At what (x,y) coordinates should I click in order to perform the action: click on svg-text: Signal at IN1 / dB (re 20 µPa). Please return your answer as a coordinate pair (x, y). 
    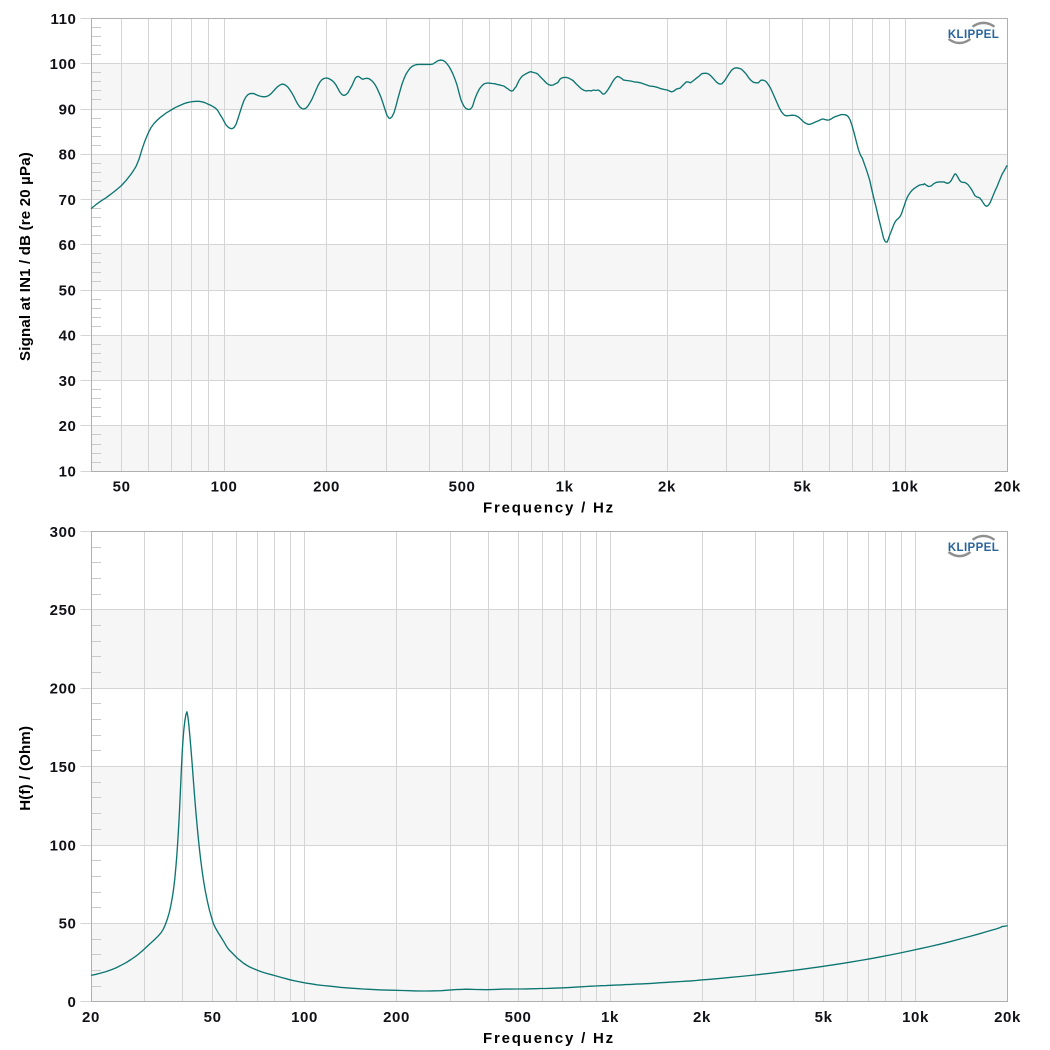
    Looking at the image, I should click on (25, 256).